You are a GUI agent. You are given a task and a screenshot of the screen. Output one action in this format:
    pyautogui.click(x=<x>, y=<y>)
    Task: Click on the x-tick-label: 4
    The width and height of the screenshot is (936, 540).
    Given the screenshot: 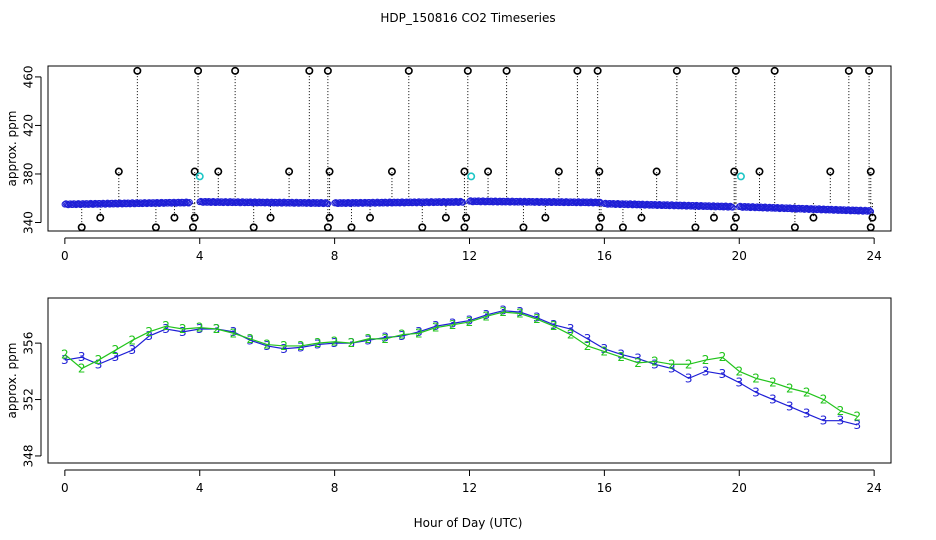 What is the action you would take?
    pyautogui.click(x=200, y=488)
    